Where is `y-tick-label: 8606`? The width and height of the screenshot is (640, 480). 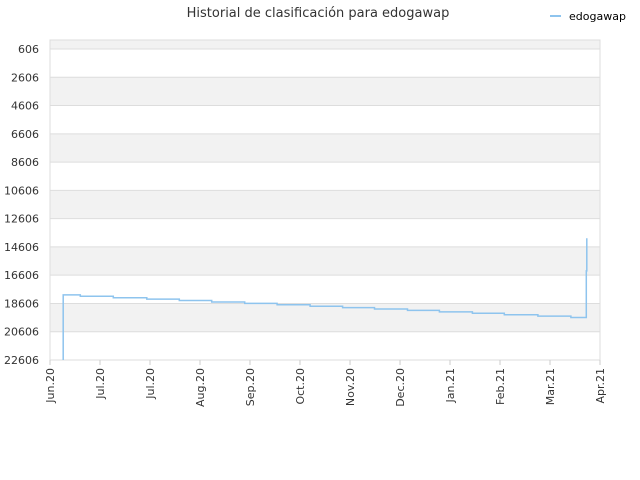 y-tick-label: 8606 is located at coordinates (25, 162).